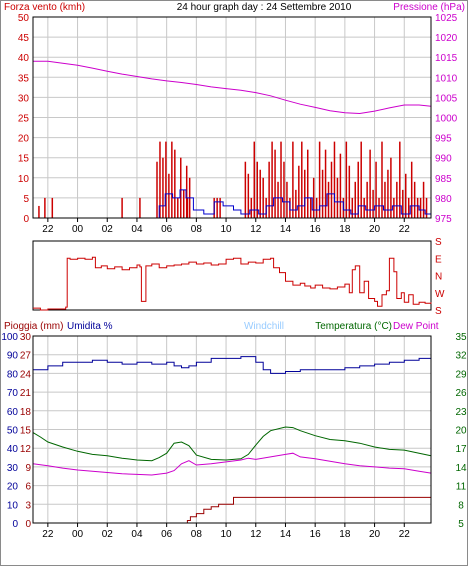  What do you see at coordinates (108, 229) in the screenshot?
I see `panel1-xlabel-2: 02` at bounding box center [108, 229].